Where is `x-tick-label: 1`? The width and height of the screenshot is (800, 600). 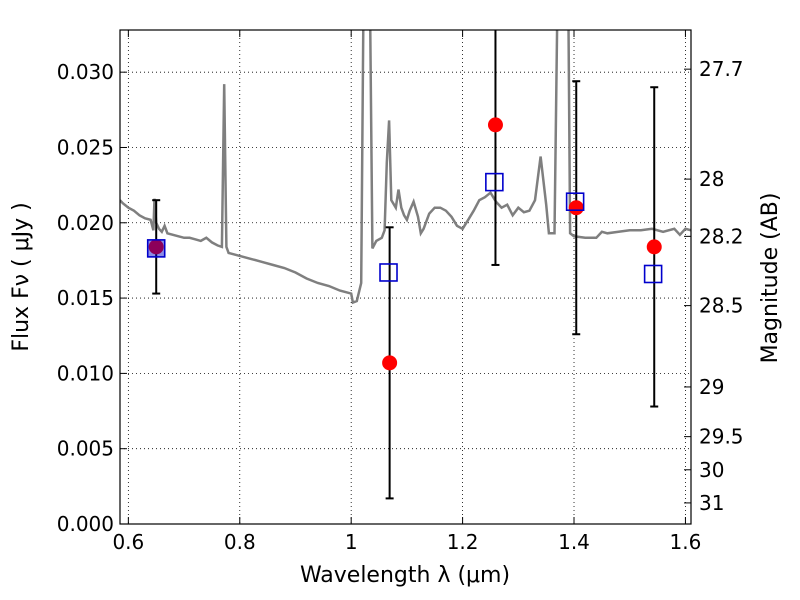 x-tick-label: 1 is located at coordinates (351, 542).